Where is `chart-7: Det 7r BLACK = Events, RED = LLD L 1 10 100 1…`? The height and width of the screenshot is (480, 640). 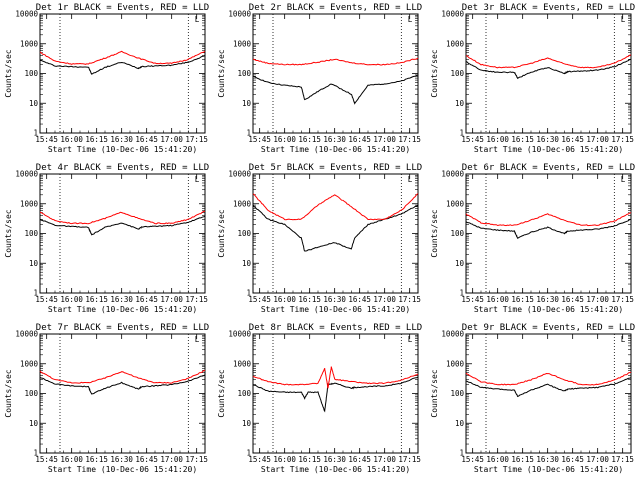 chart-7: Det 7r BLACK = Events, RED = LLD L 1 10 100 1… is located at coordinates (106, 398).